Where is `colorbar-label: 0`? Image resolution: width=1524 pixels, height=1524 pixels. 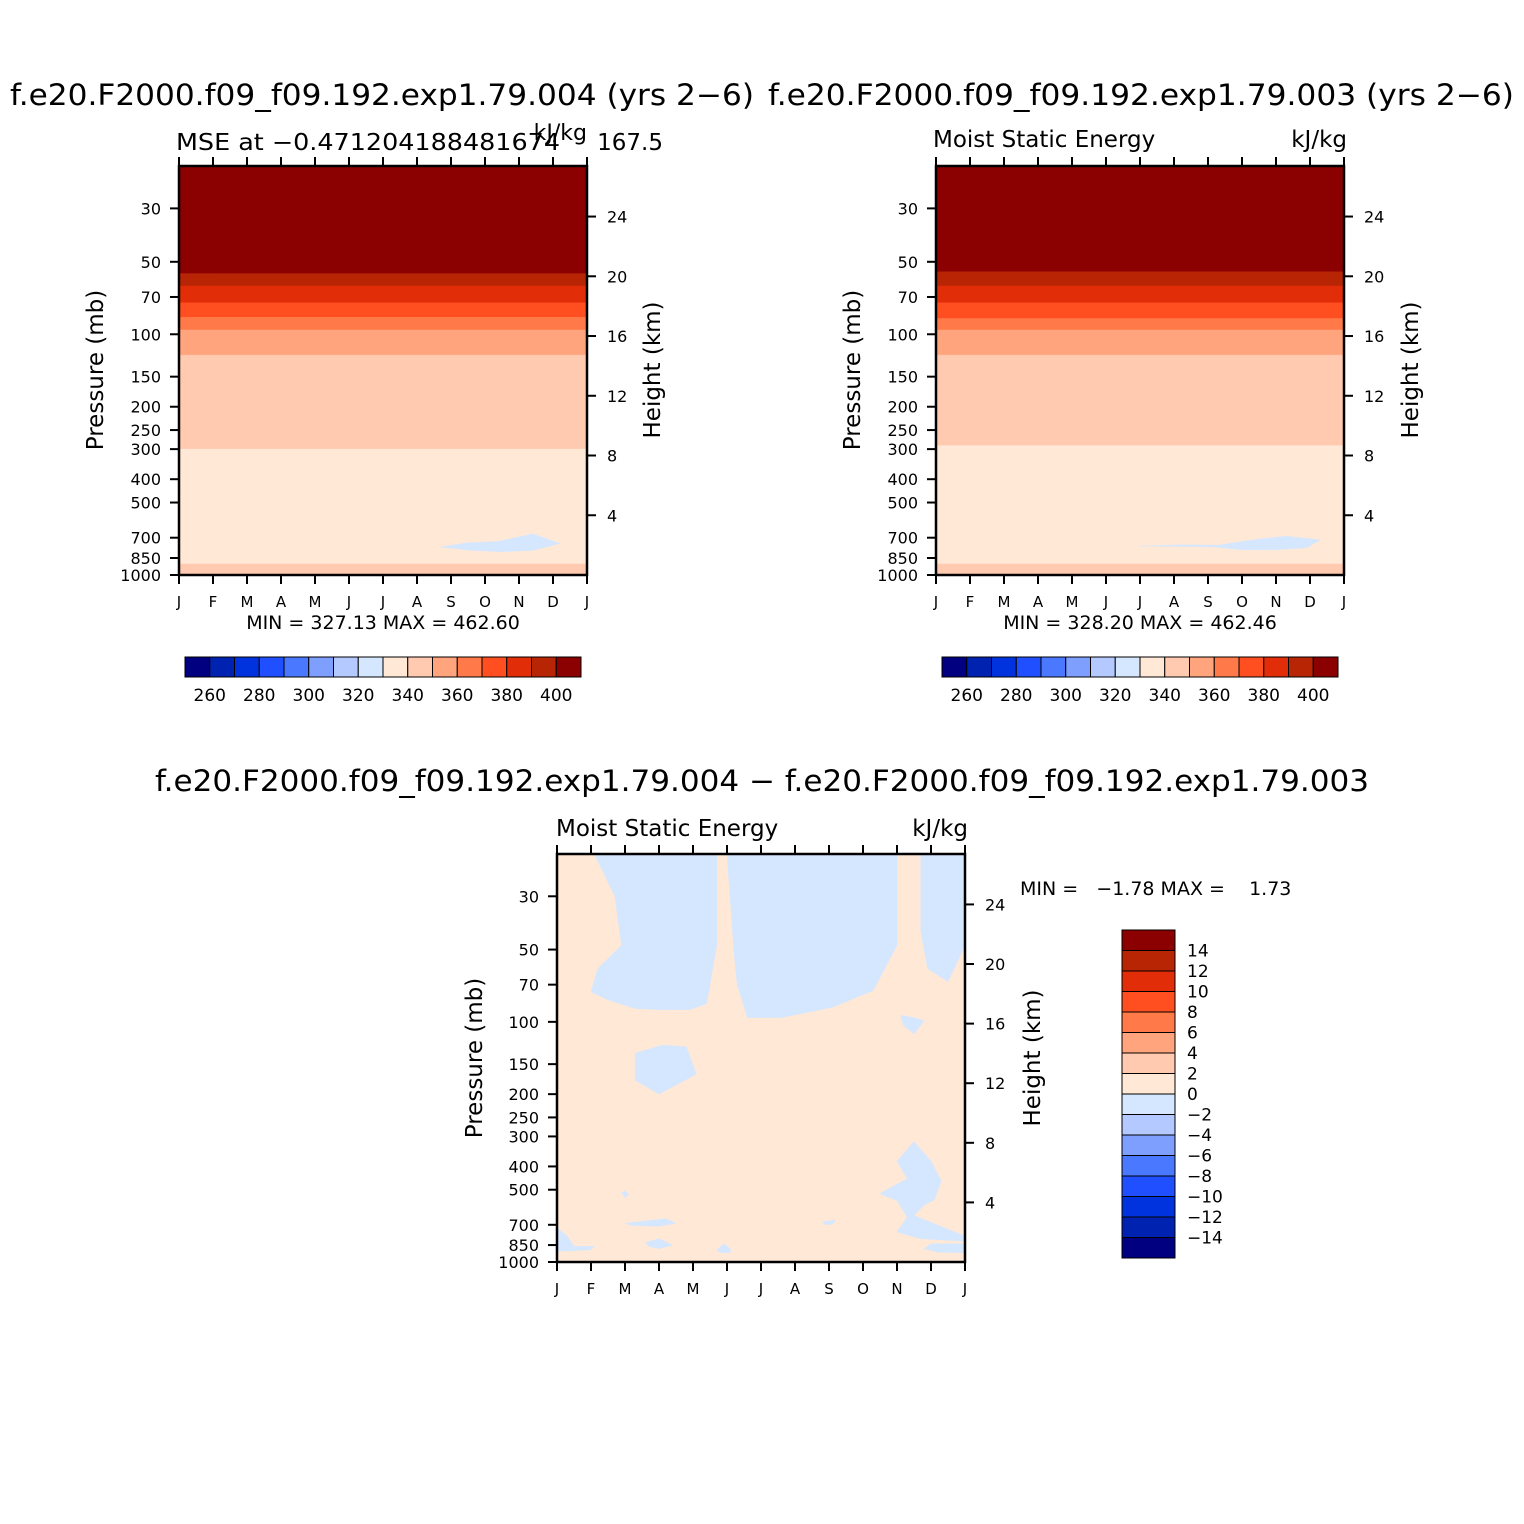
colorbar-label: 0 is located at coordinates (1192, 1095).